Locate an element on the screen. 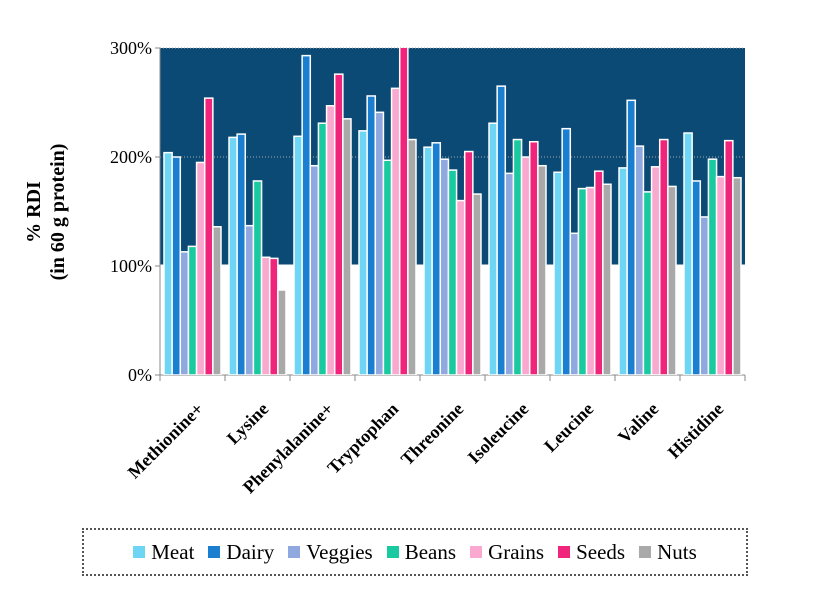 The width and height of the screenshot is (815, 592). legend-item: Veggies is located at coordinates (330, 552).